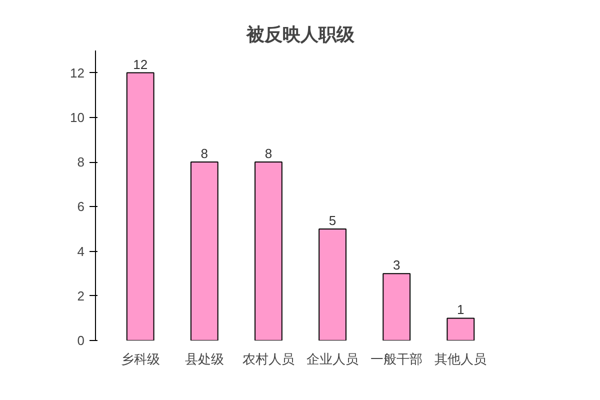 This screenshot has height=400, width=600. I want to click on y-tick-label: 10, so click(77, 117).